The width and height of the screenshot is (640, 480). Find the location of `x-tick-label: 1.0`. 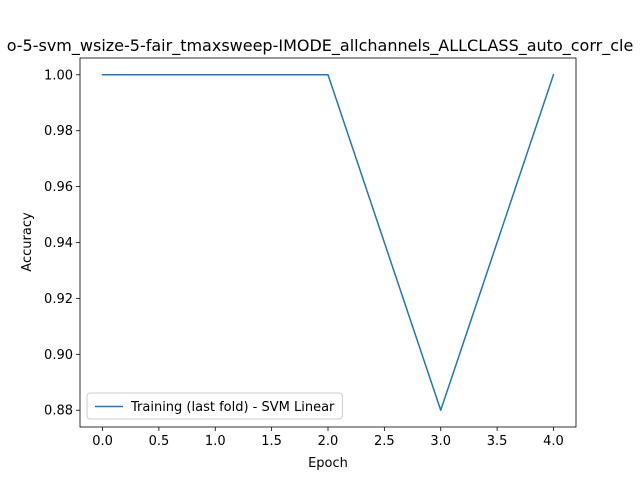

x-tick-label: 1.0 is located at coordinates (215, 441).